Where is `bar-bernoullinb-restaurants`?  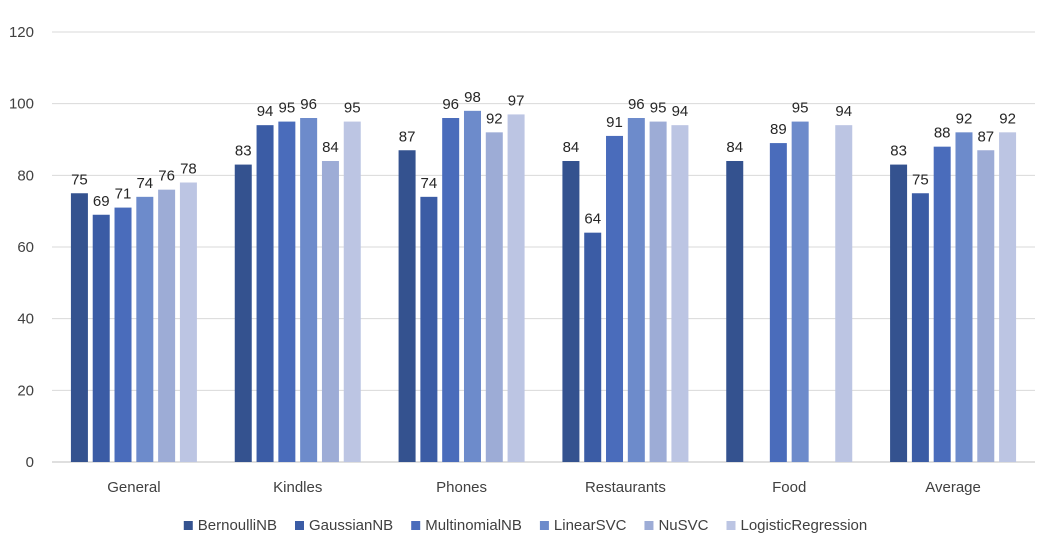 bar-bernoullinb-restaurants is located at coordinates (571, 311).